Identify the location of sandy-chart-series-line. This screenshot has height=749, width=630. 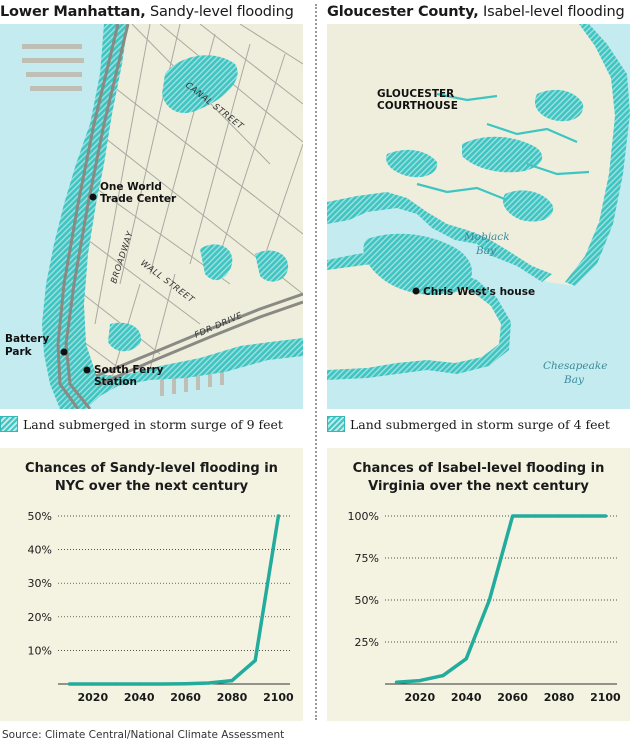
(174, 600).